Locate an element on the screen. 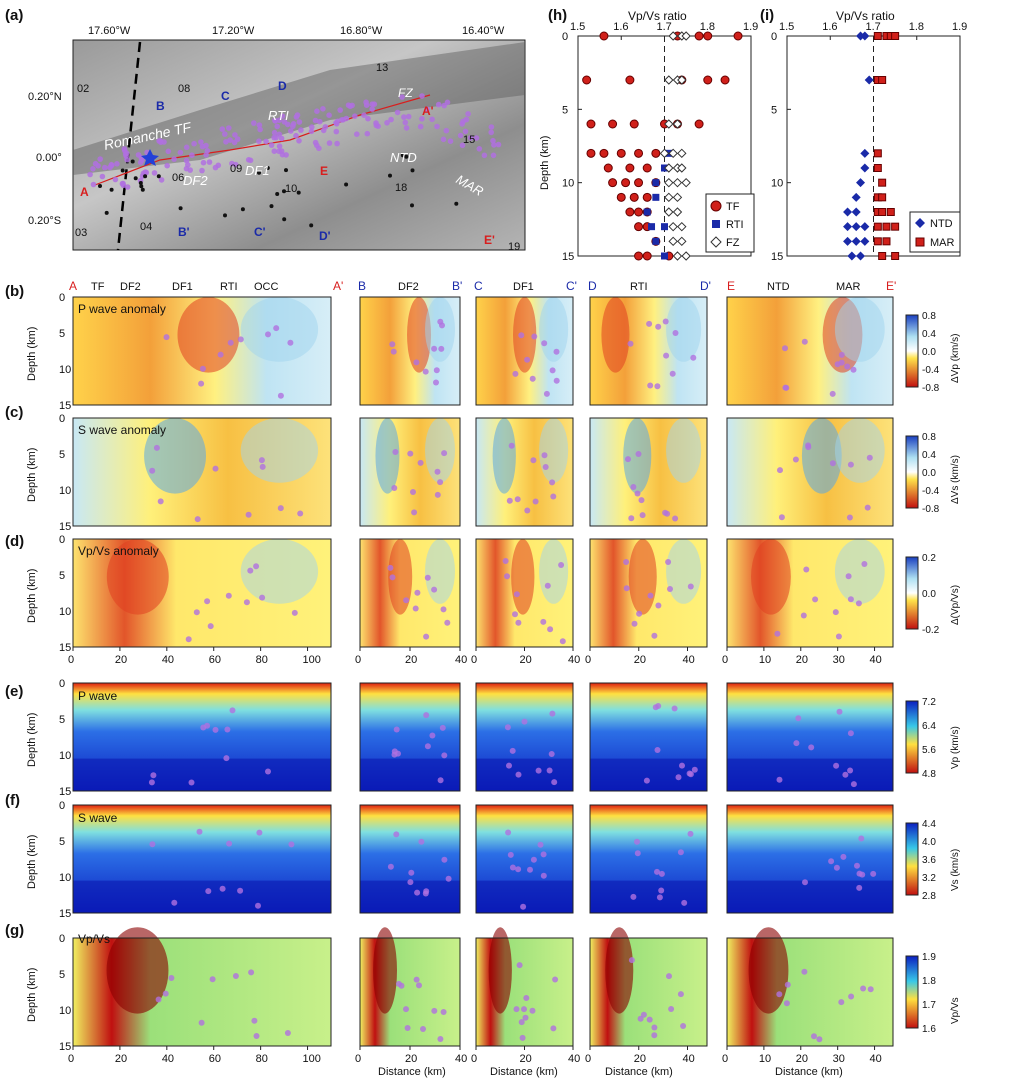 The height and width of the screenshot is (1081, 1013). bathymetry-map is located at coordinates (299, 145).